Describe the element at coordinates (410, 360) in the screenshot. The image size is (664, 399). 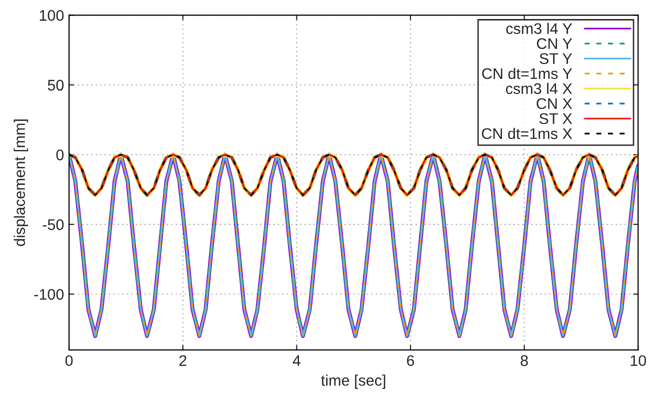
I see `x-tick-label: 6` at that location.